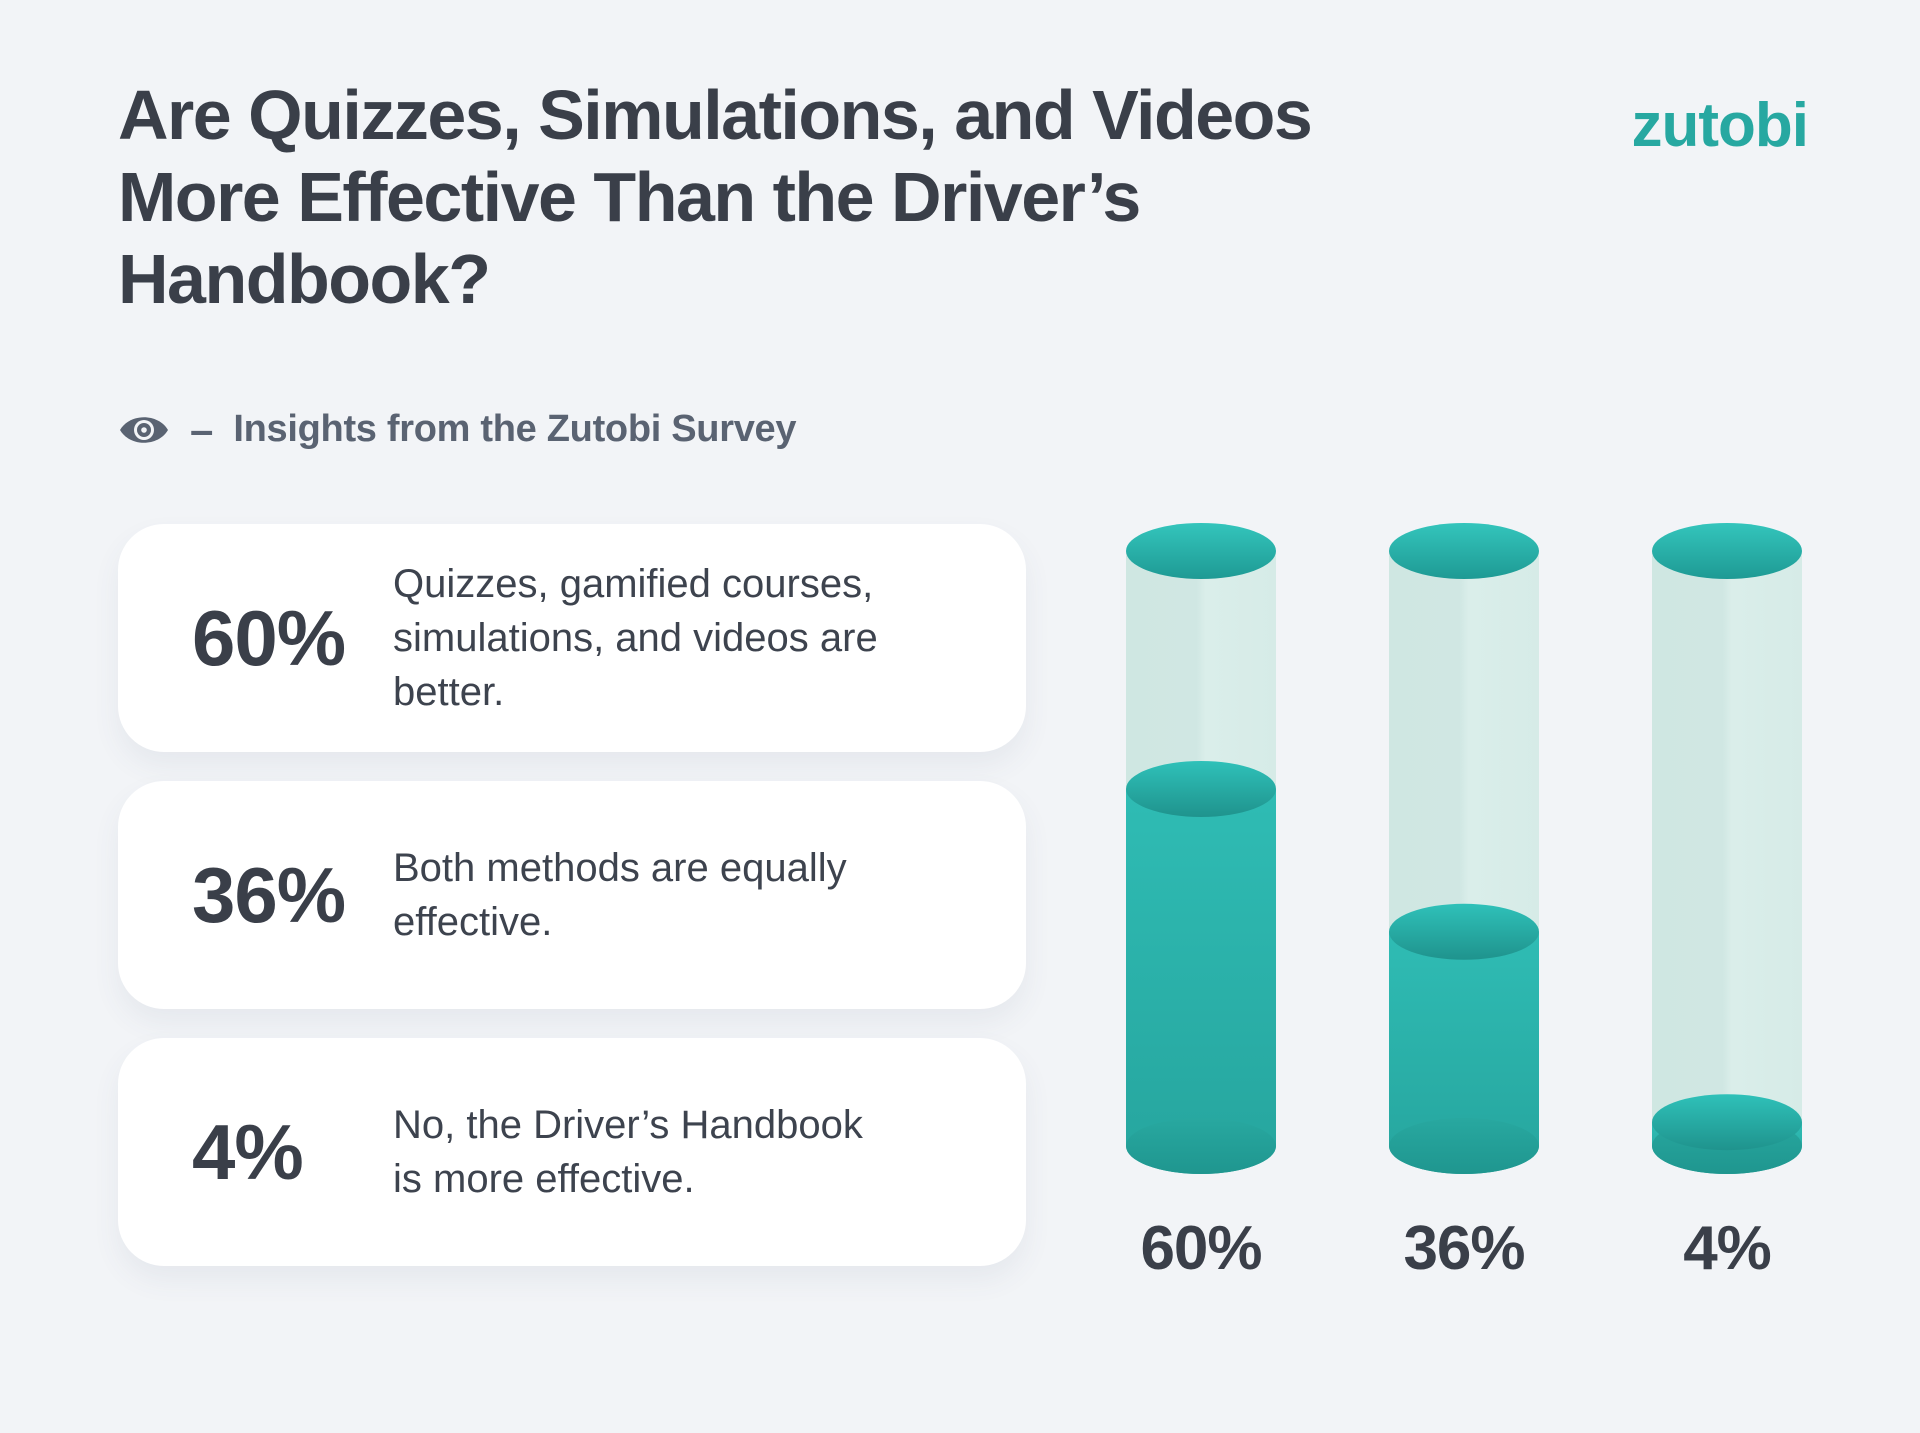 This screenshot has width=1920, height=1433. I want to click on zutobi-logo: zutobi, so click(1720, 125).